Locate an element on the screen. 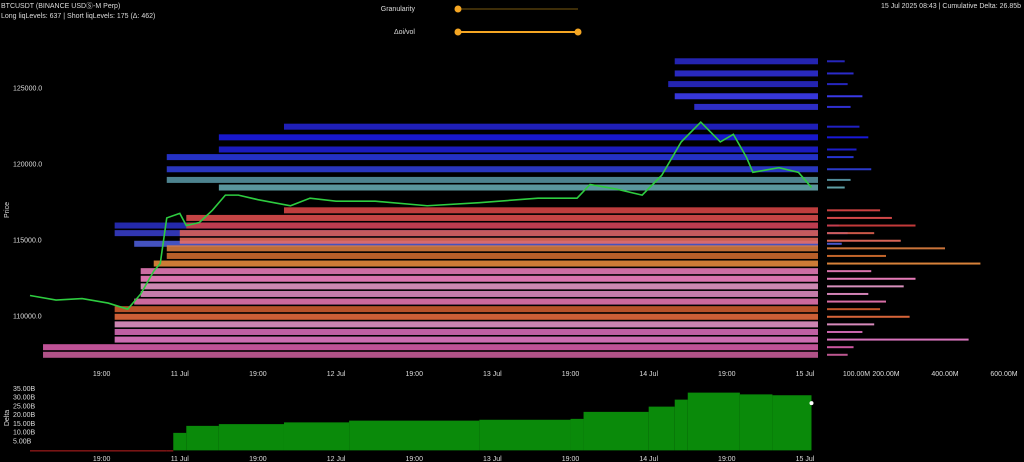 This screenshot has height=462, width=1024. y-tick-label: 5.00B is located at coordinates (22, 441).